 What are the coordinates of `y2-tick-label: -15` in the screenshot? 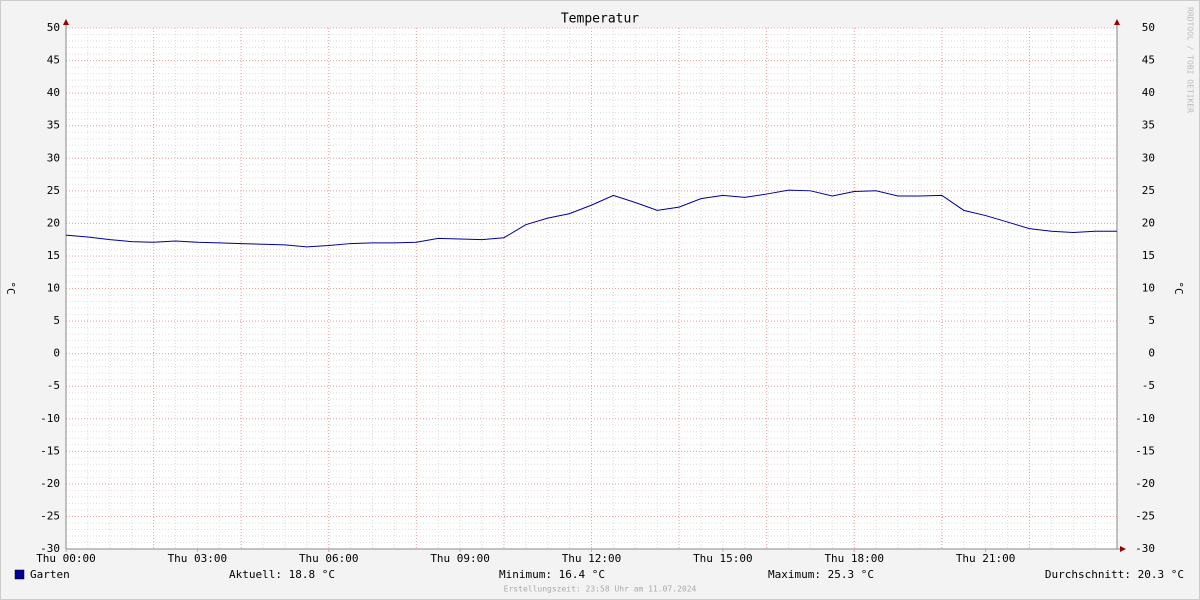 It's located at (1145, 450).